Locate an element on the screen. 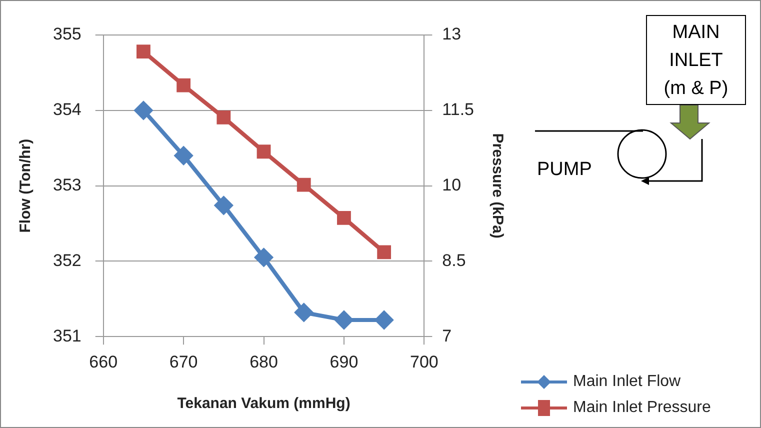 The width and height of the screenshot is (761, 428). x-tick-label: 660 is located at coordinates (103, 362).